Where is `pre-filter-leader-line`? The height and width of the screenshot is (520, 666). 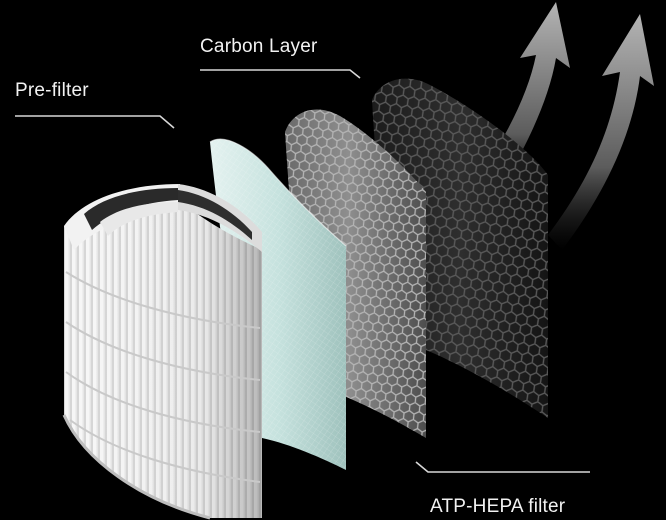 pre-filter-leader-line is located at coordinates (95, 122).